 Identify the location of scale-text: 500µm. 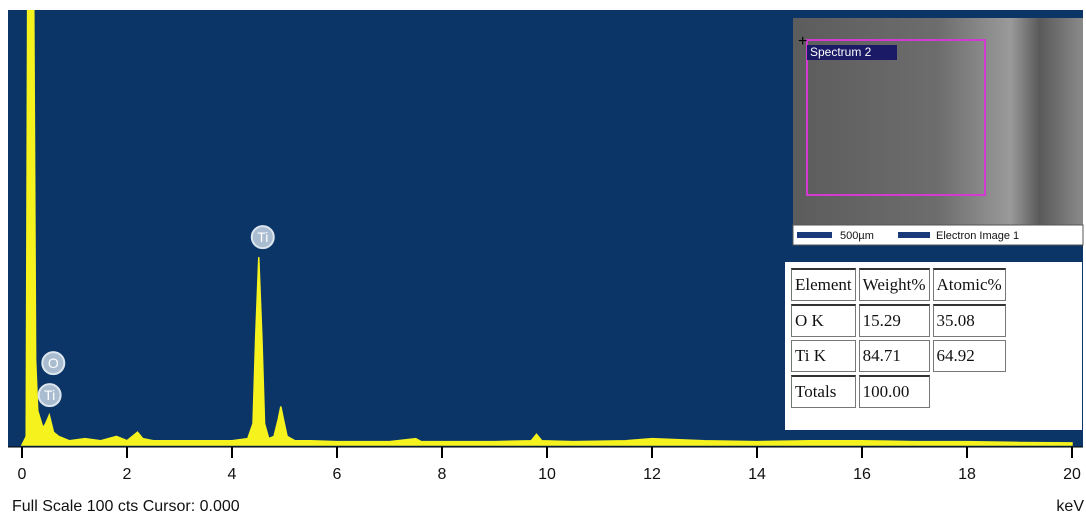
(857, 236).